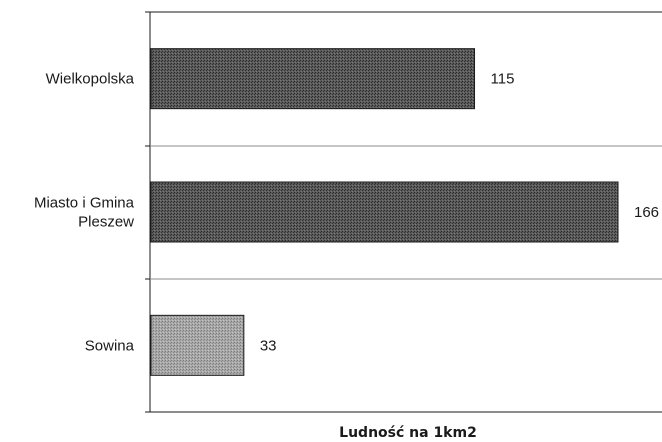 Image resolution: width=662 pixels, height=442 pixels. What do you see at coordinates (408, 433) in the screenshot?
I see `x-axis-title: Ludność na 1km2` at bounding box center [408, 433].